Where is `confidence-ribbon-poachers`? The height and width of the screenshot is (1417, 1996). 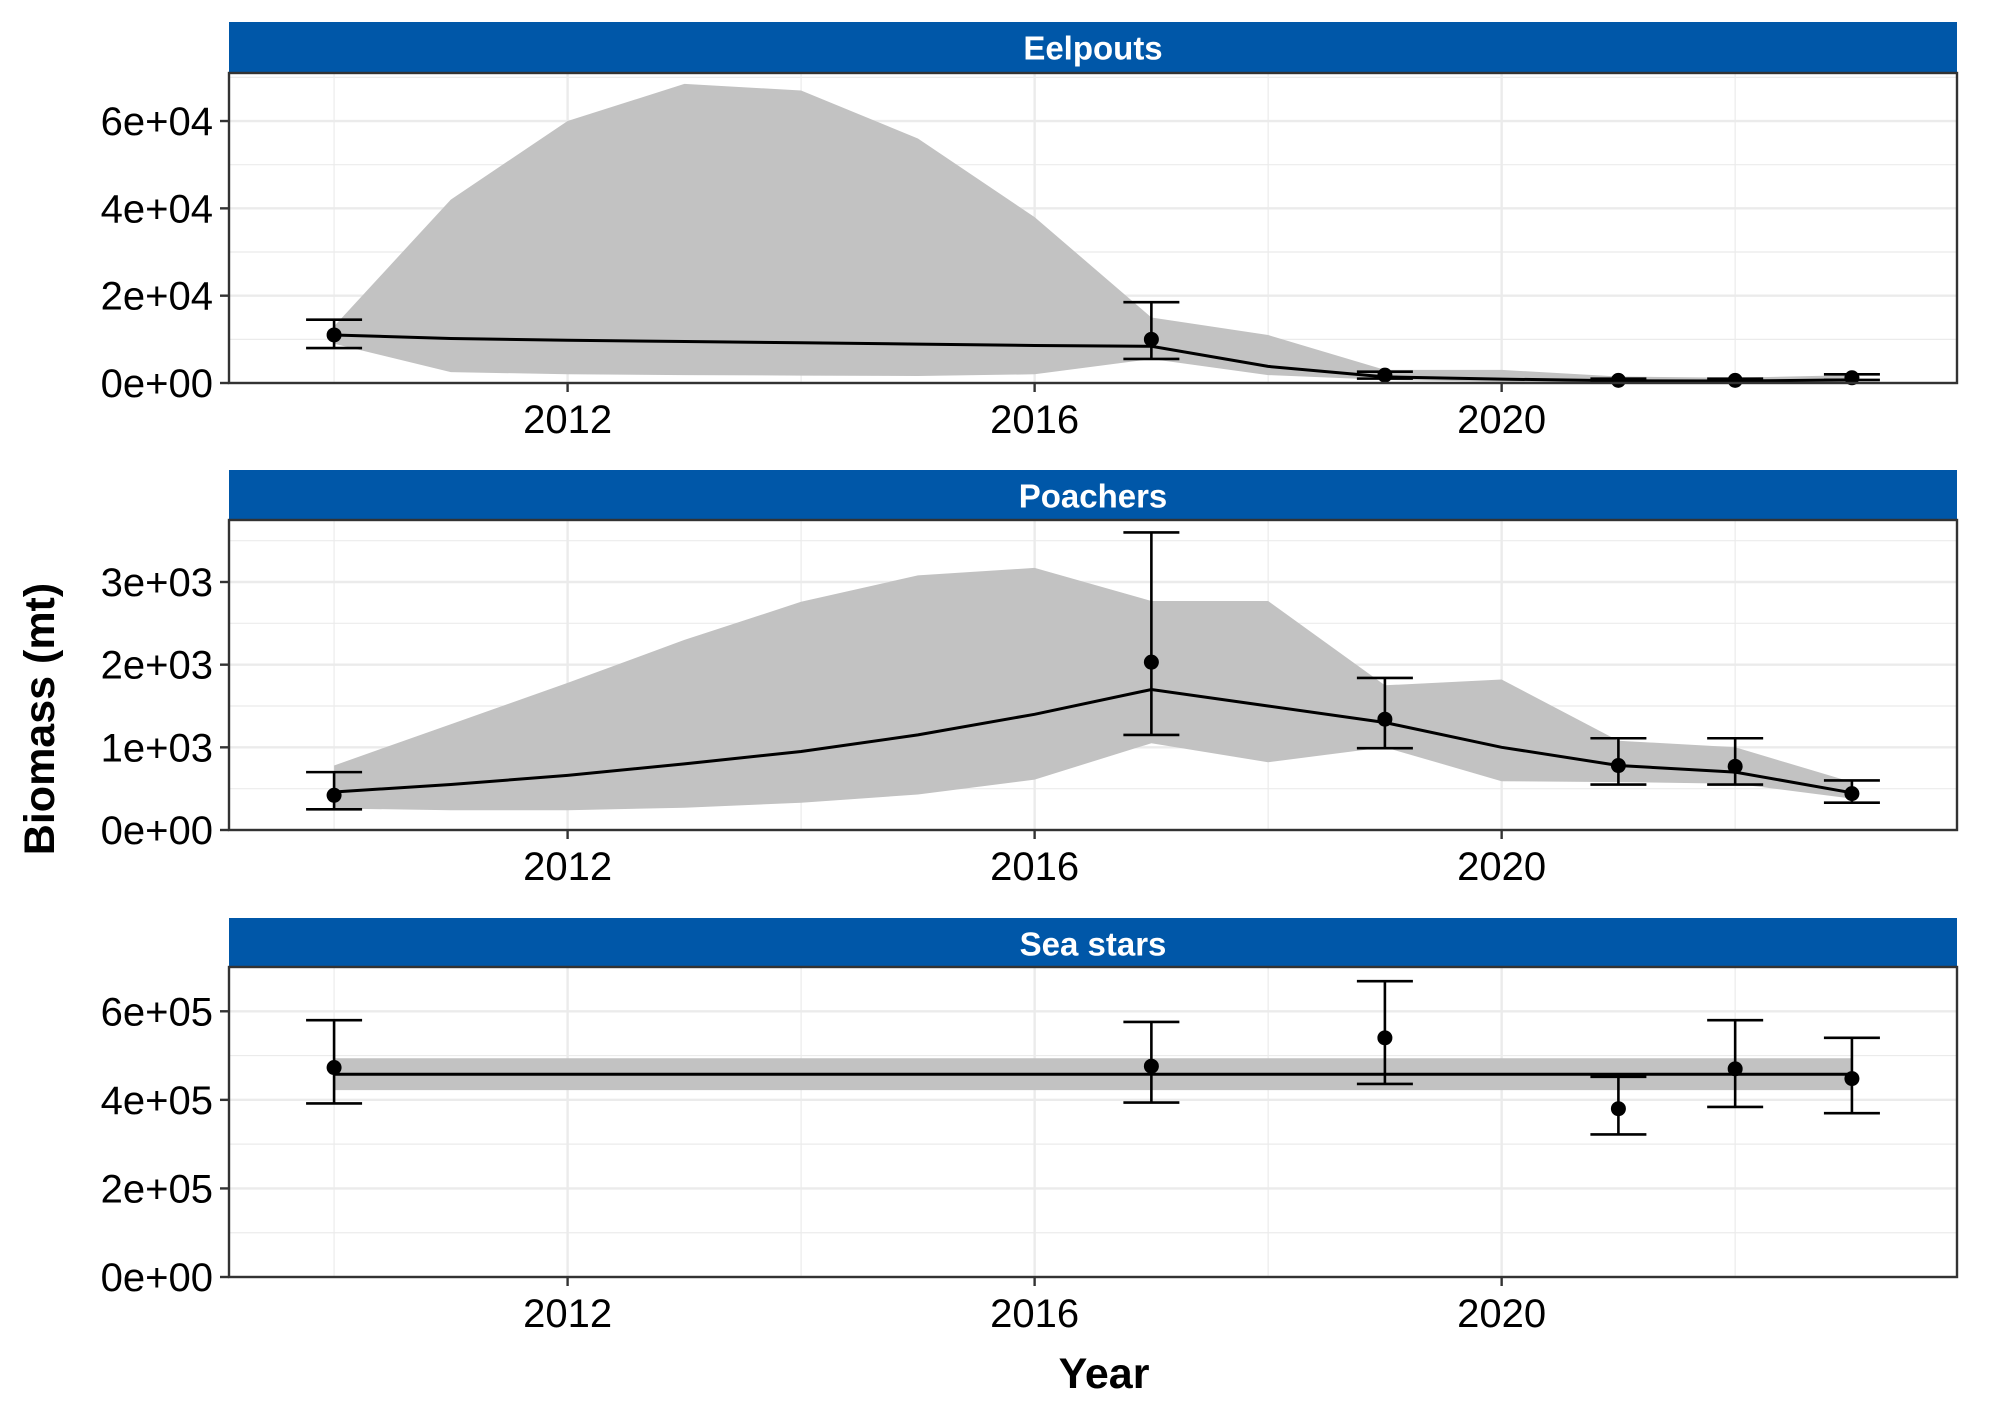 confidence-ribbon-poachers is located at coordinates (1093, 689).